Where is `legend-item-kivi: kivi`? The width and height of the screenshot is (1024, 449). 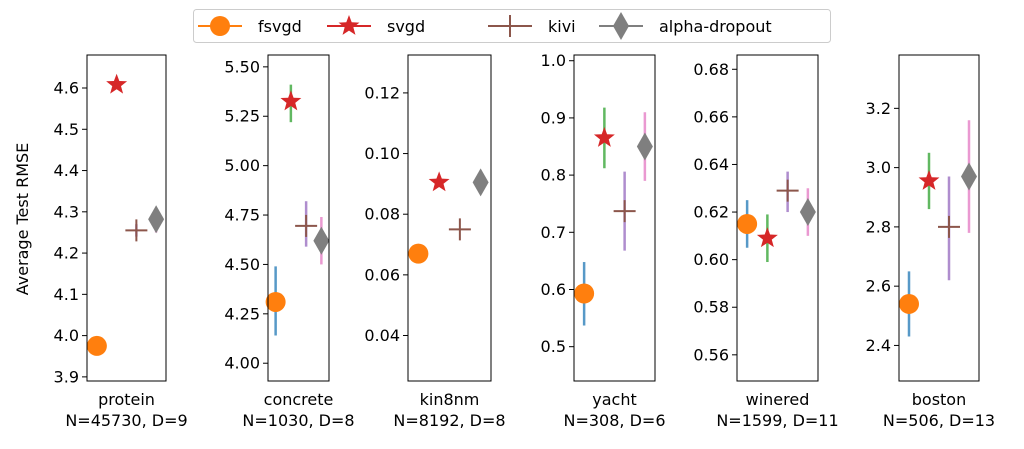 legend-item-kivi: kivi is located at coordinates (532, 26).